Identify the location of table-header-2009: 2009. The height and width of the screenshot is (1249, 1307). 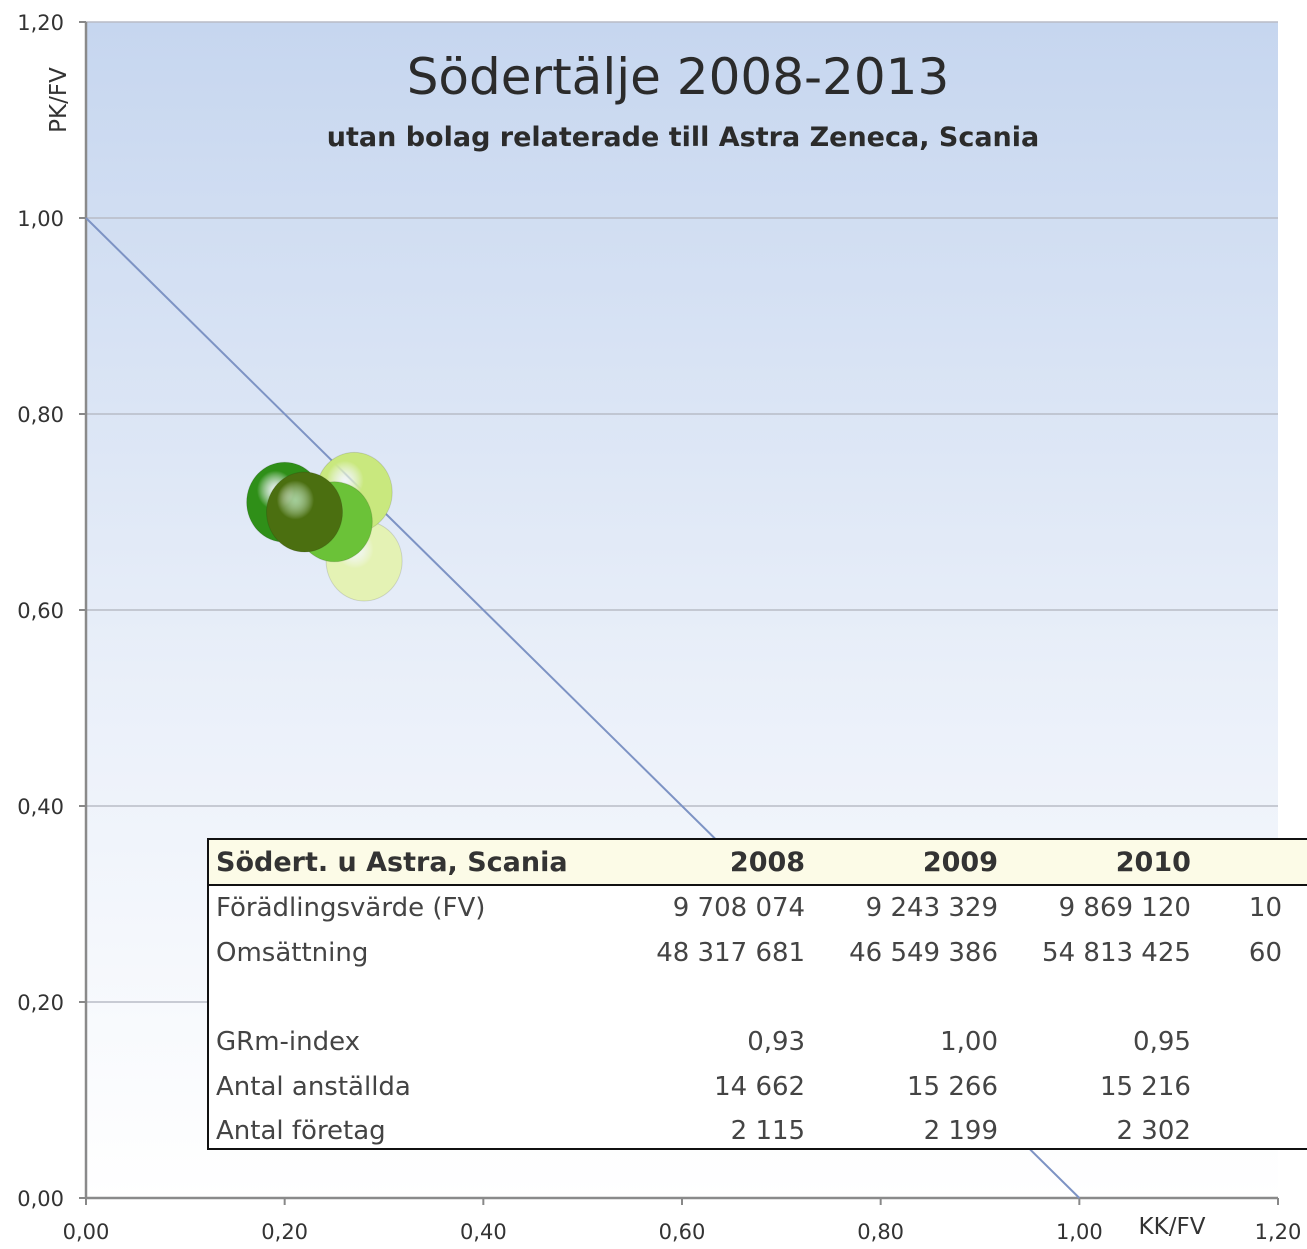
(960, 862).